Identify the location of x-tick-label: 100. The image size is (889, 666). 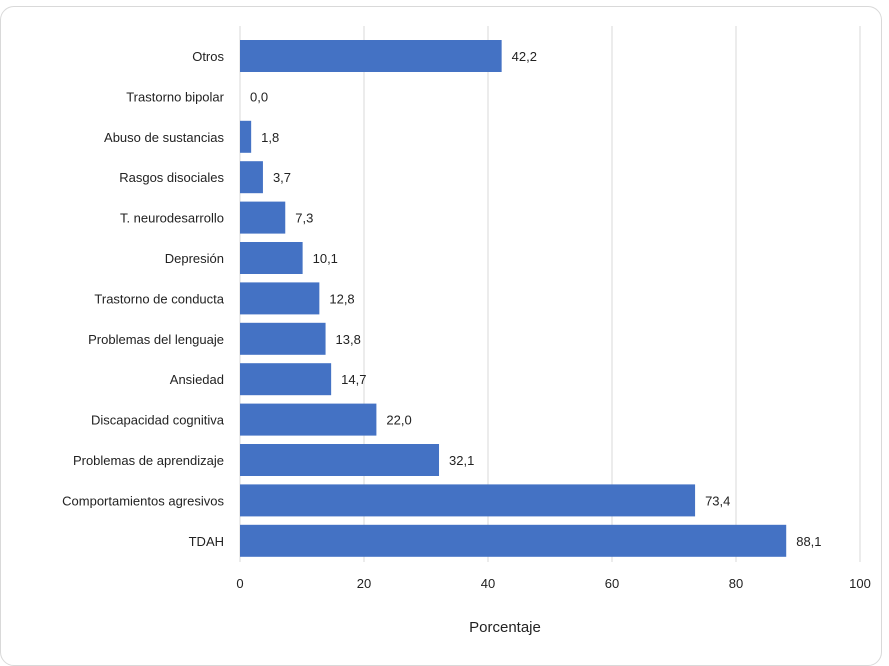
(860, 583).